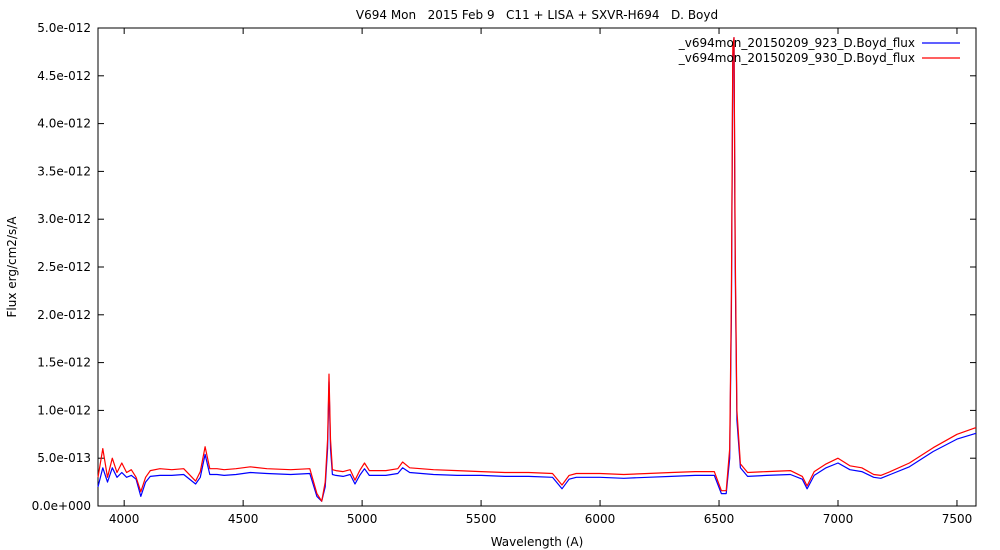 The image size is (1000, 550). What do you see at coordinates (61, 506) in the screenshot?
I see `y-tick-label: 0.0e+000` at bounding box center [61, 506].